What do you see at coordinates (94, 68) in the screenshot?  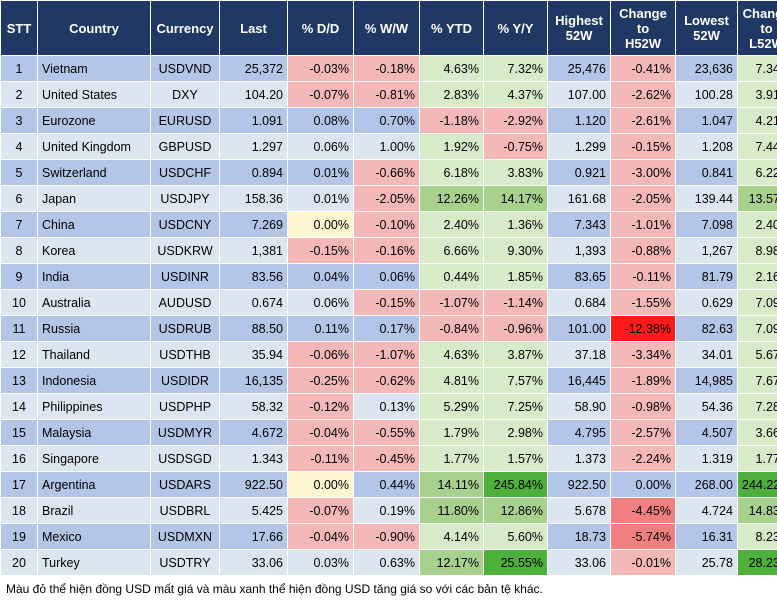 I see `cell-country: Vietnam` at bounding box center [94, 68].